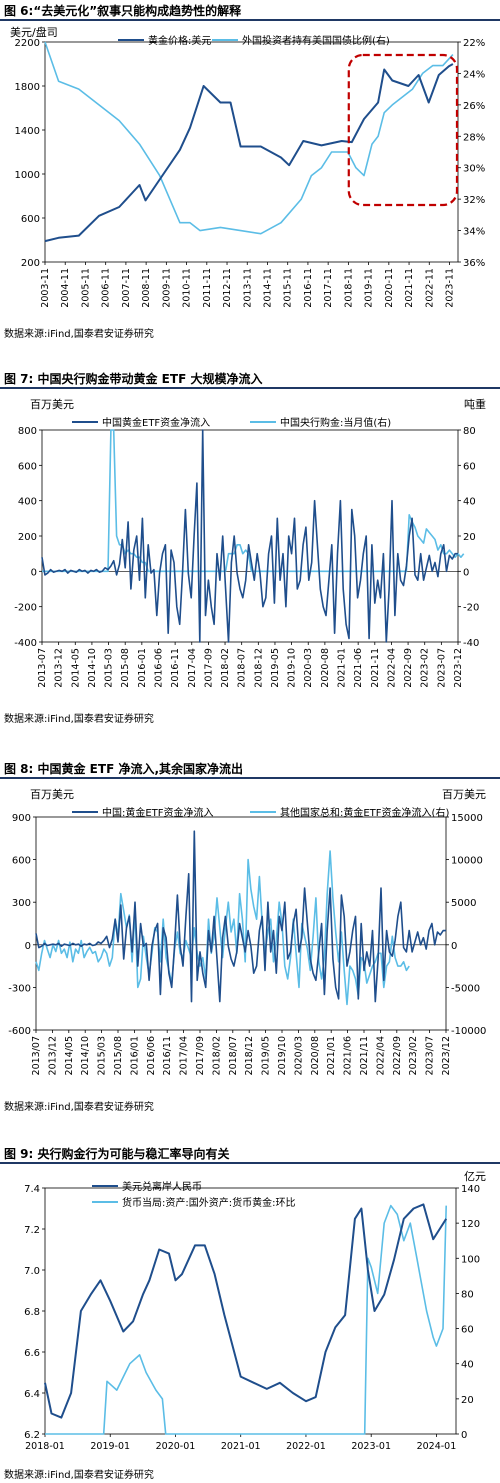  I want to click on x-tick-label: 2020/08, so click(315, 1055).